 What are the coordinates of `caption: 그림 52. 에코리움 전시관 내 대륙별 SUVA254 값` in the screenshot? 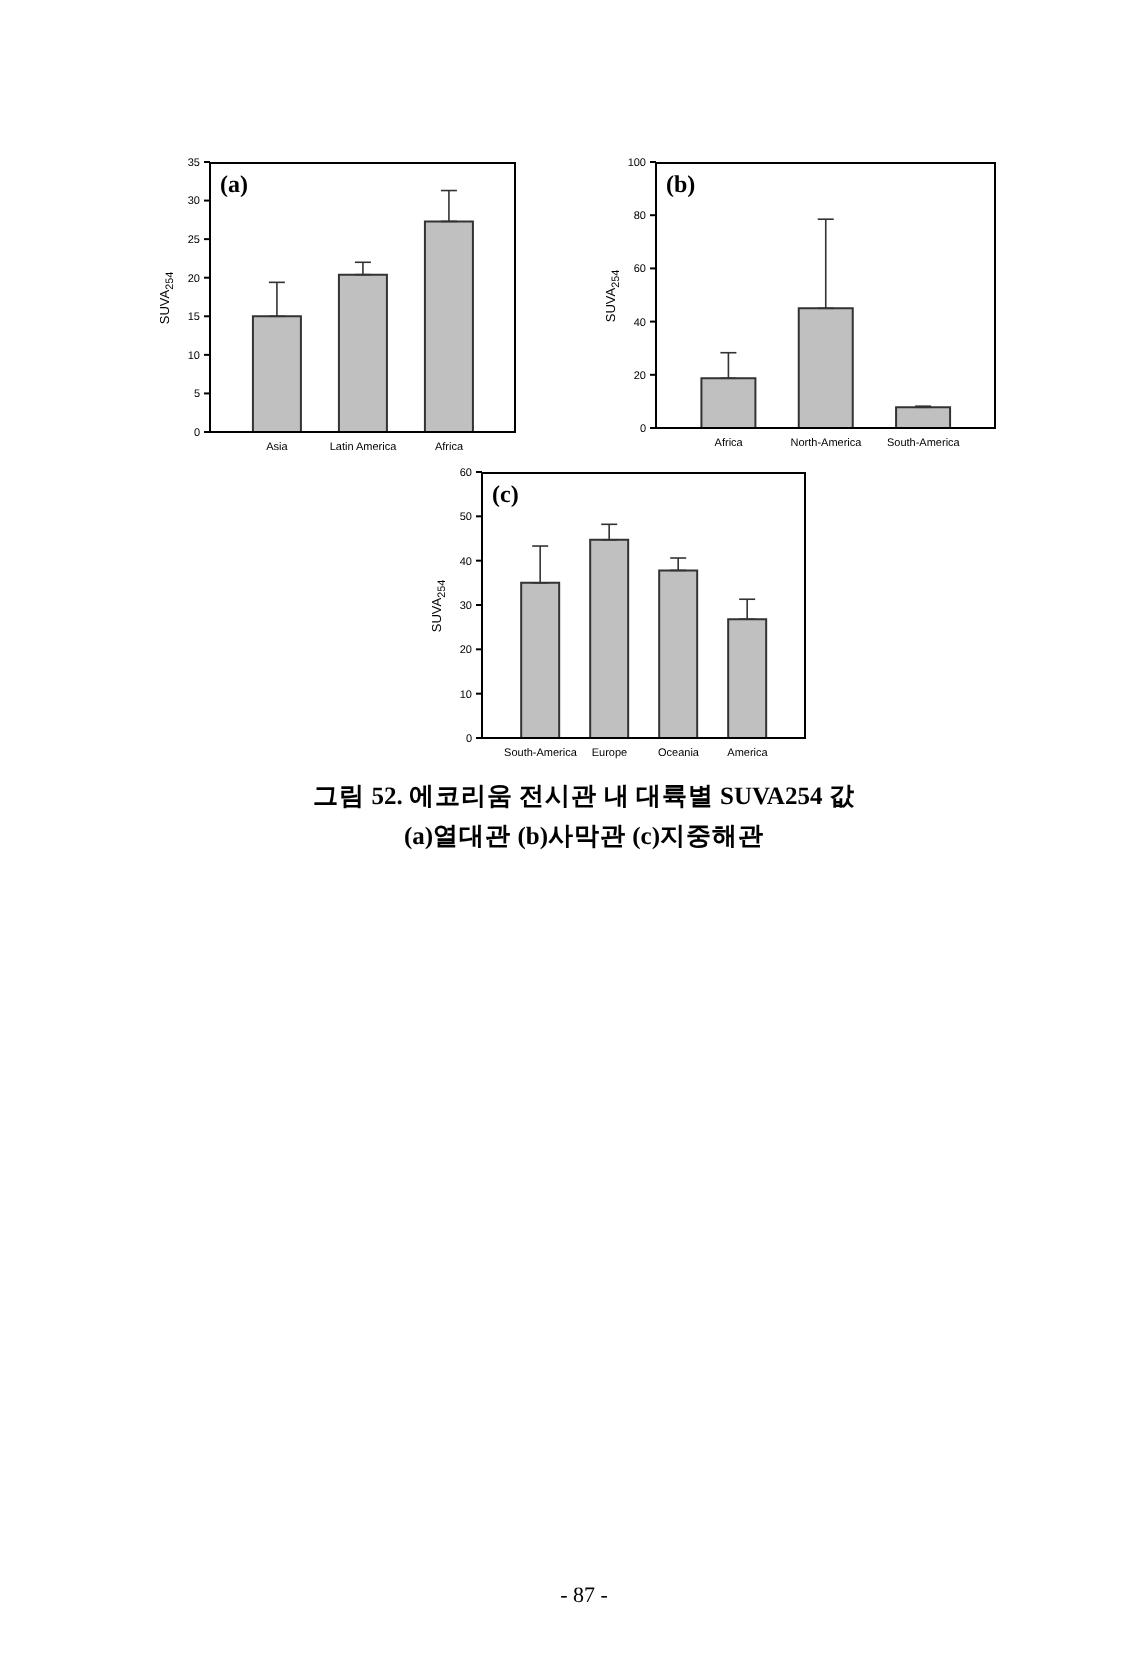 It's located at (584, 797).